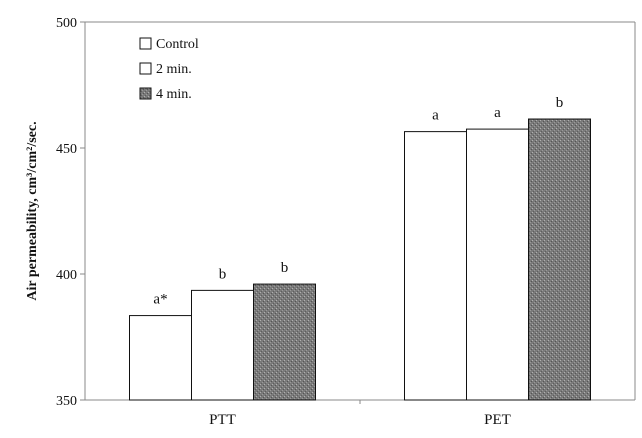 This screenshot has height=438, width=642. I want to click on legend-label: 4 min., so click(174, 94).